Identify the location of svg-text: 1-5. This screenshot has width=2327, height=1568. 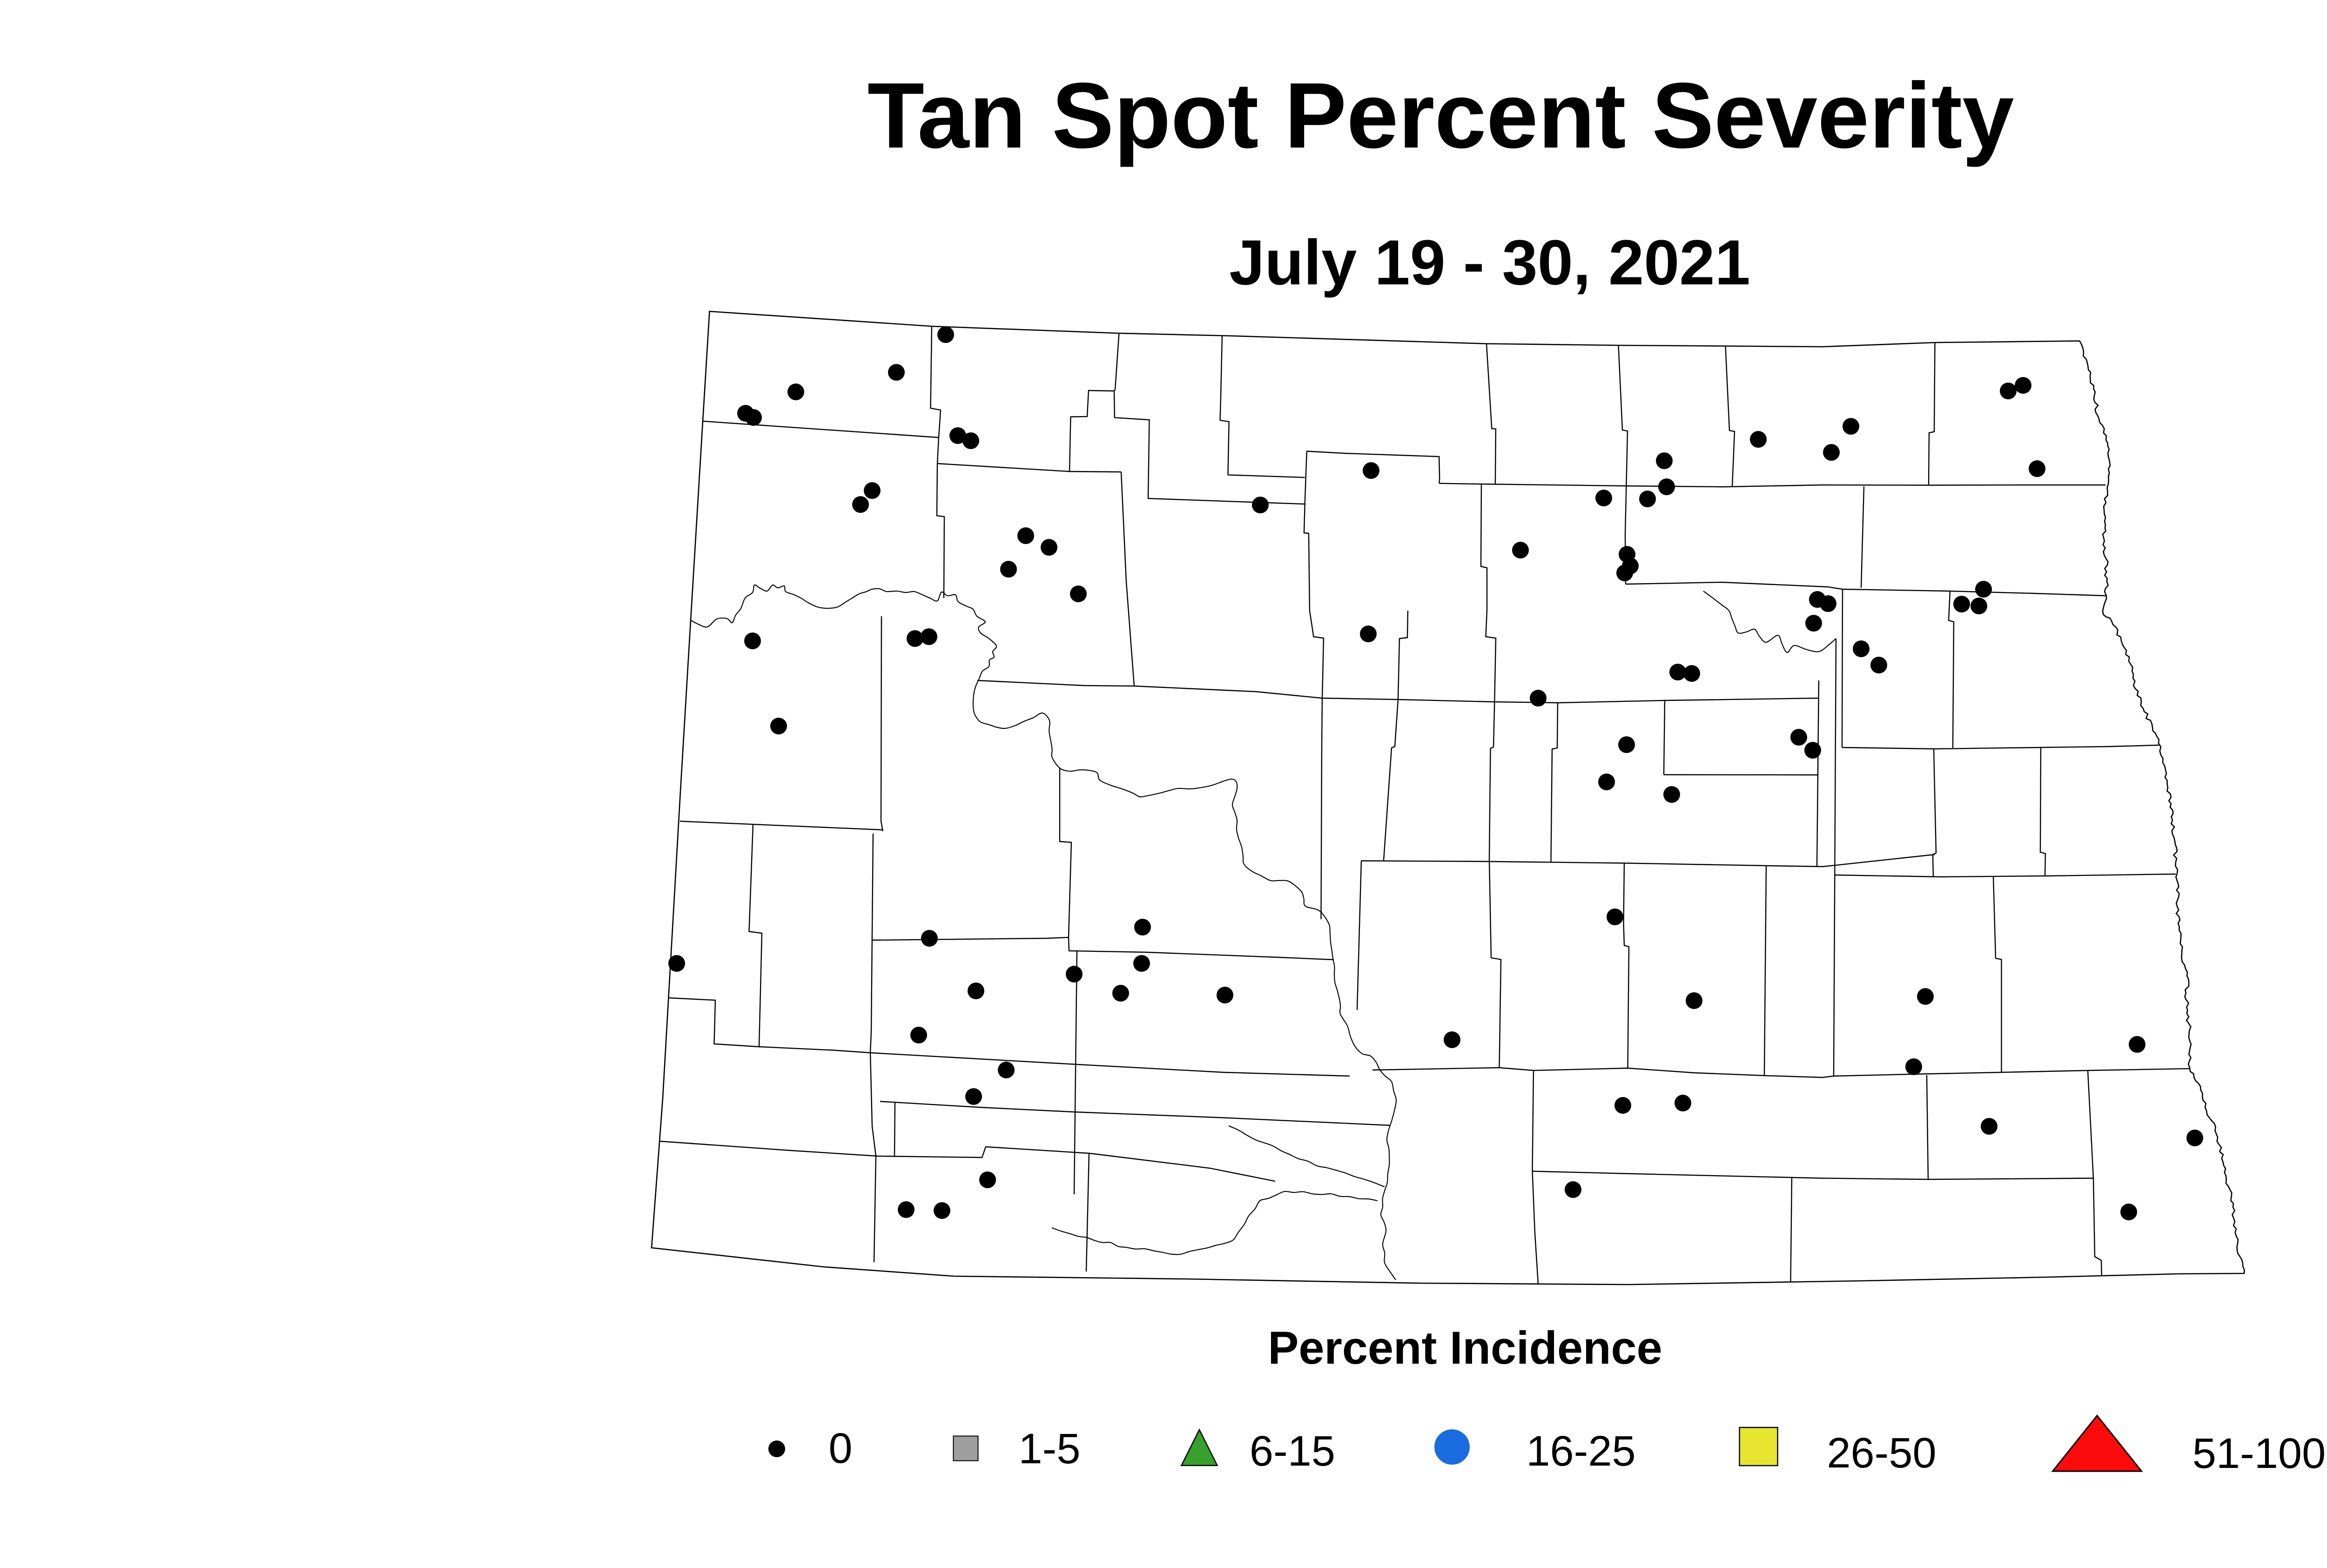
(1050, 1449).